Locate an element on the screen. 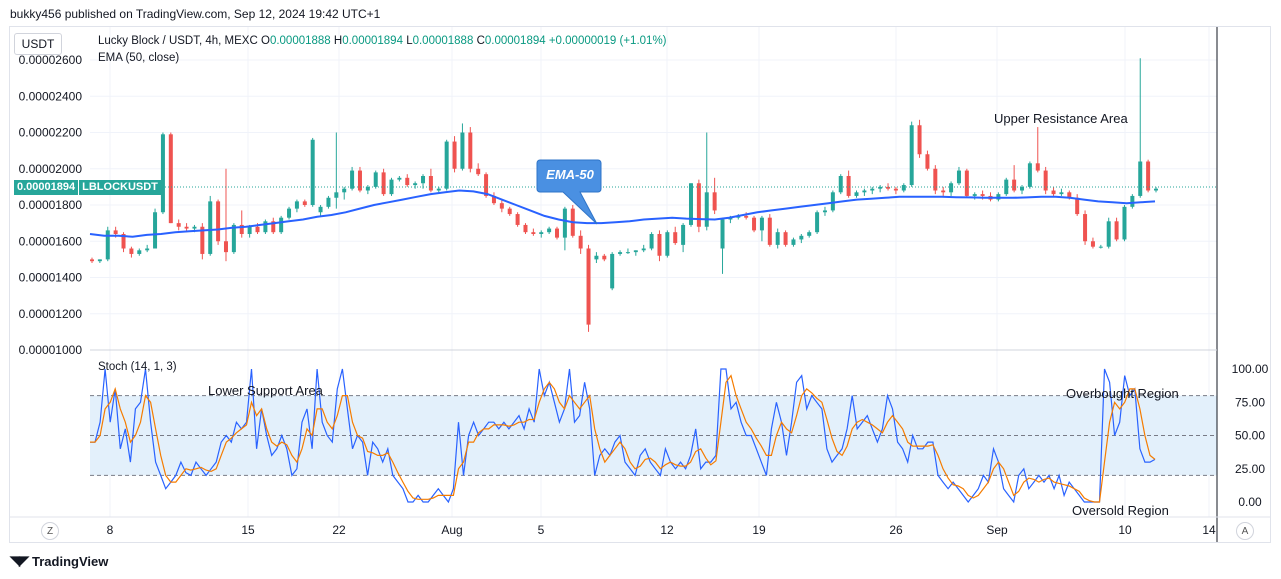 Image resolution: width=1281 pixels, height=579 pixels. time-tick-label: 15 is located at coordinates (248, 530).